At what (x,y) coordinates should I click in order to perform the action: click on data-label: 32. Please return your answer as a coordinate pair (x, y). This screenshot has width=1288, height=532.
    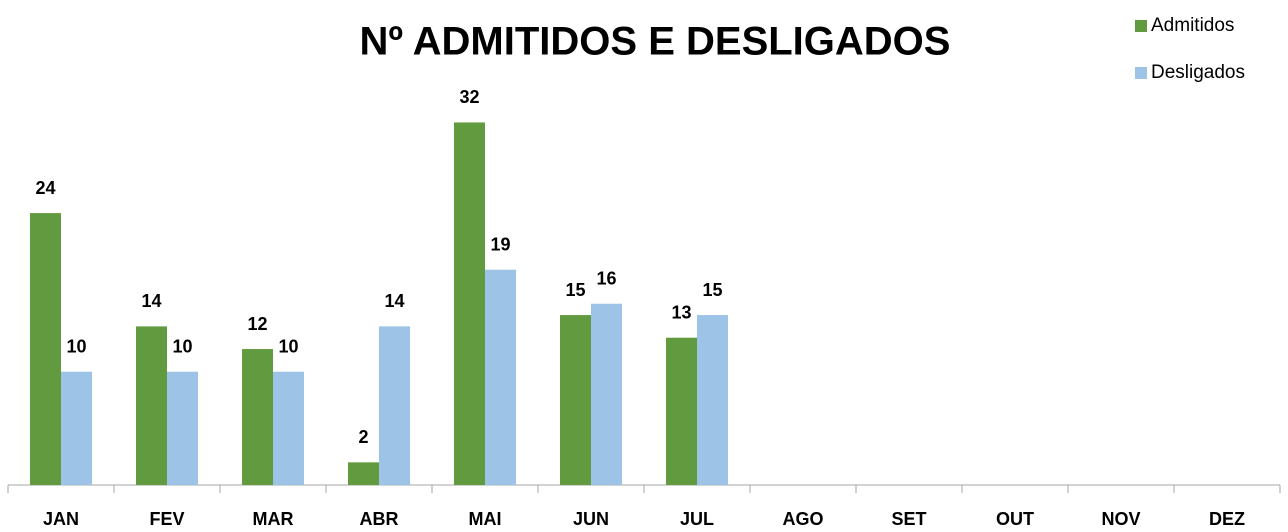
    Looking at the image, I should click on (469, 97).